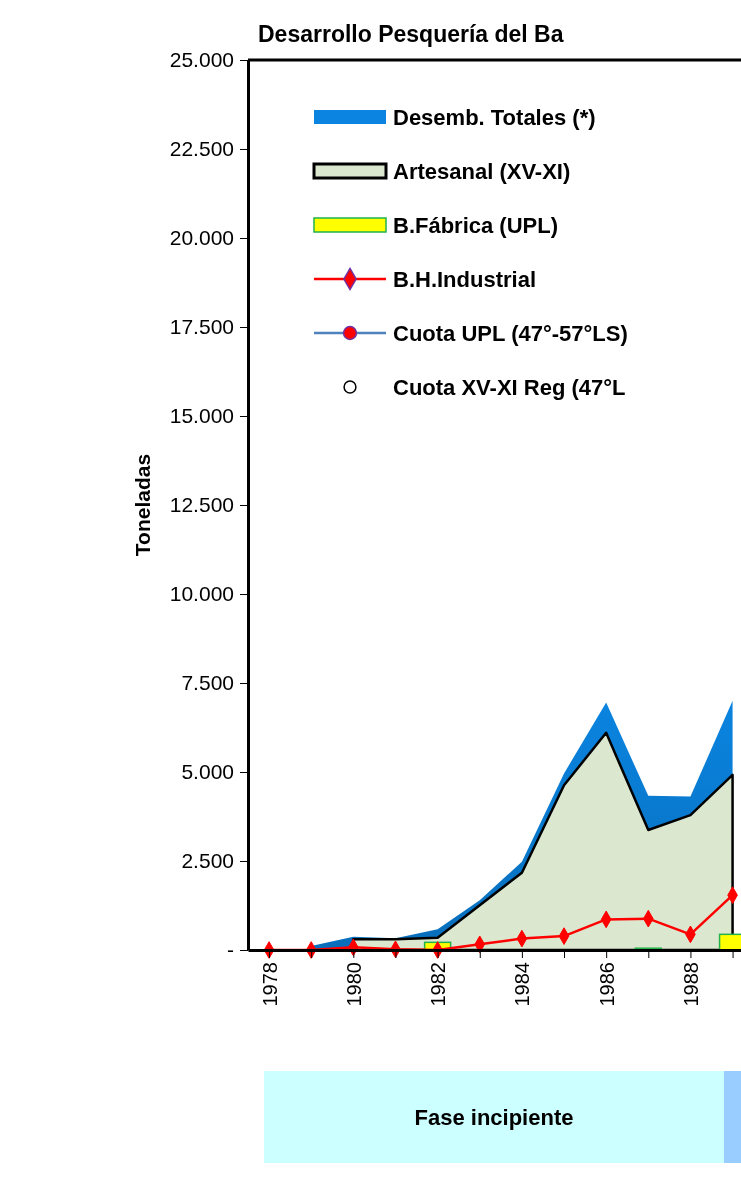  Describe the element at coordinates (201, 327) in the screenshot. I see `y-tick-label: 17.500` at that location.